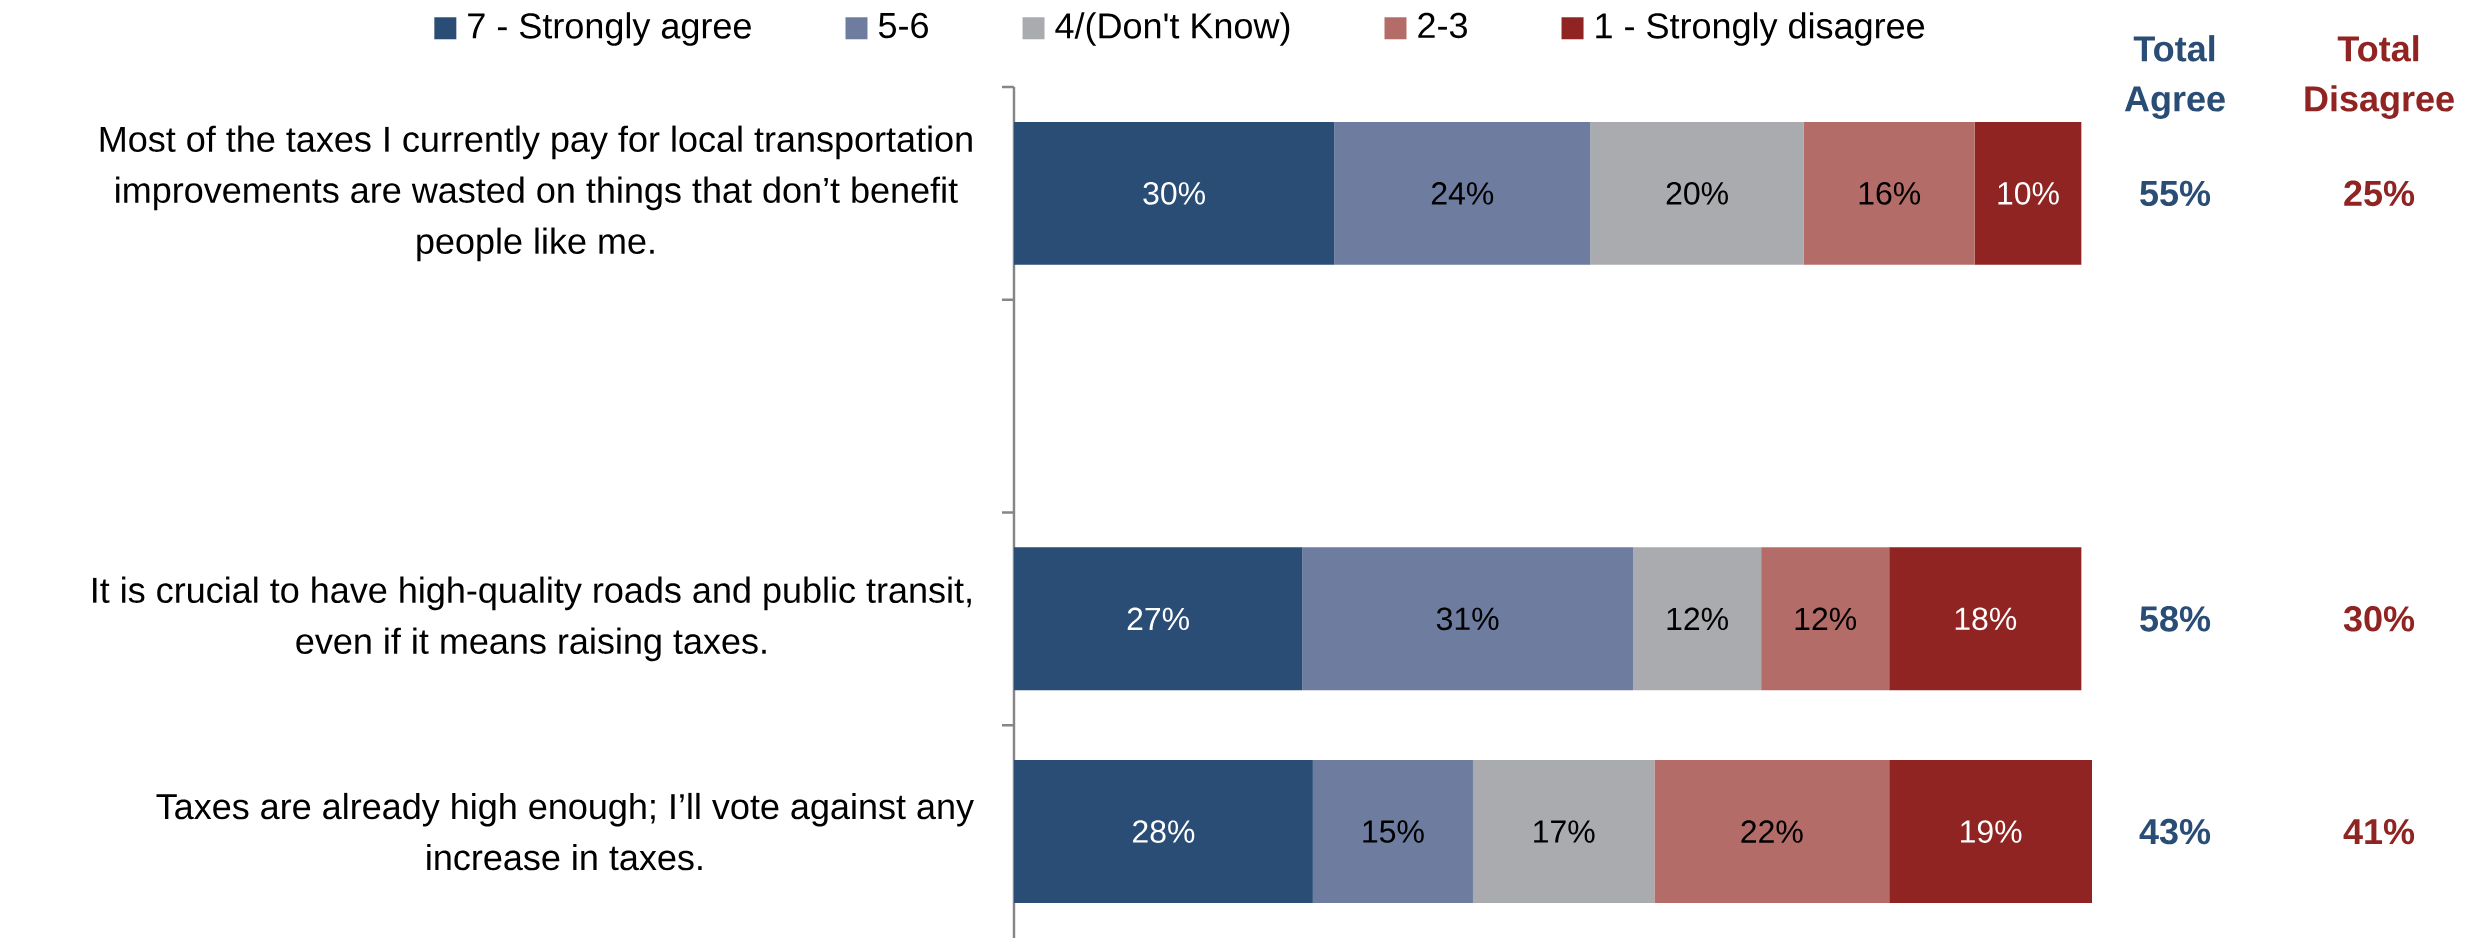 This screenshot has height=938, width=2479. I want to click on text: 41%, so click(2379, 831).